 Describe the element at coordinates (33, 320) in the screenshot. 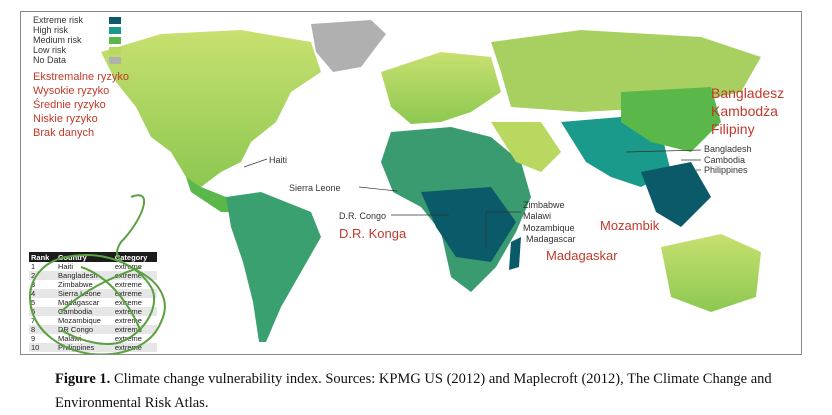

I see `table-cell: 7` at that location.